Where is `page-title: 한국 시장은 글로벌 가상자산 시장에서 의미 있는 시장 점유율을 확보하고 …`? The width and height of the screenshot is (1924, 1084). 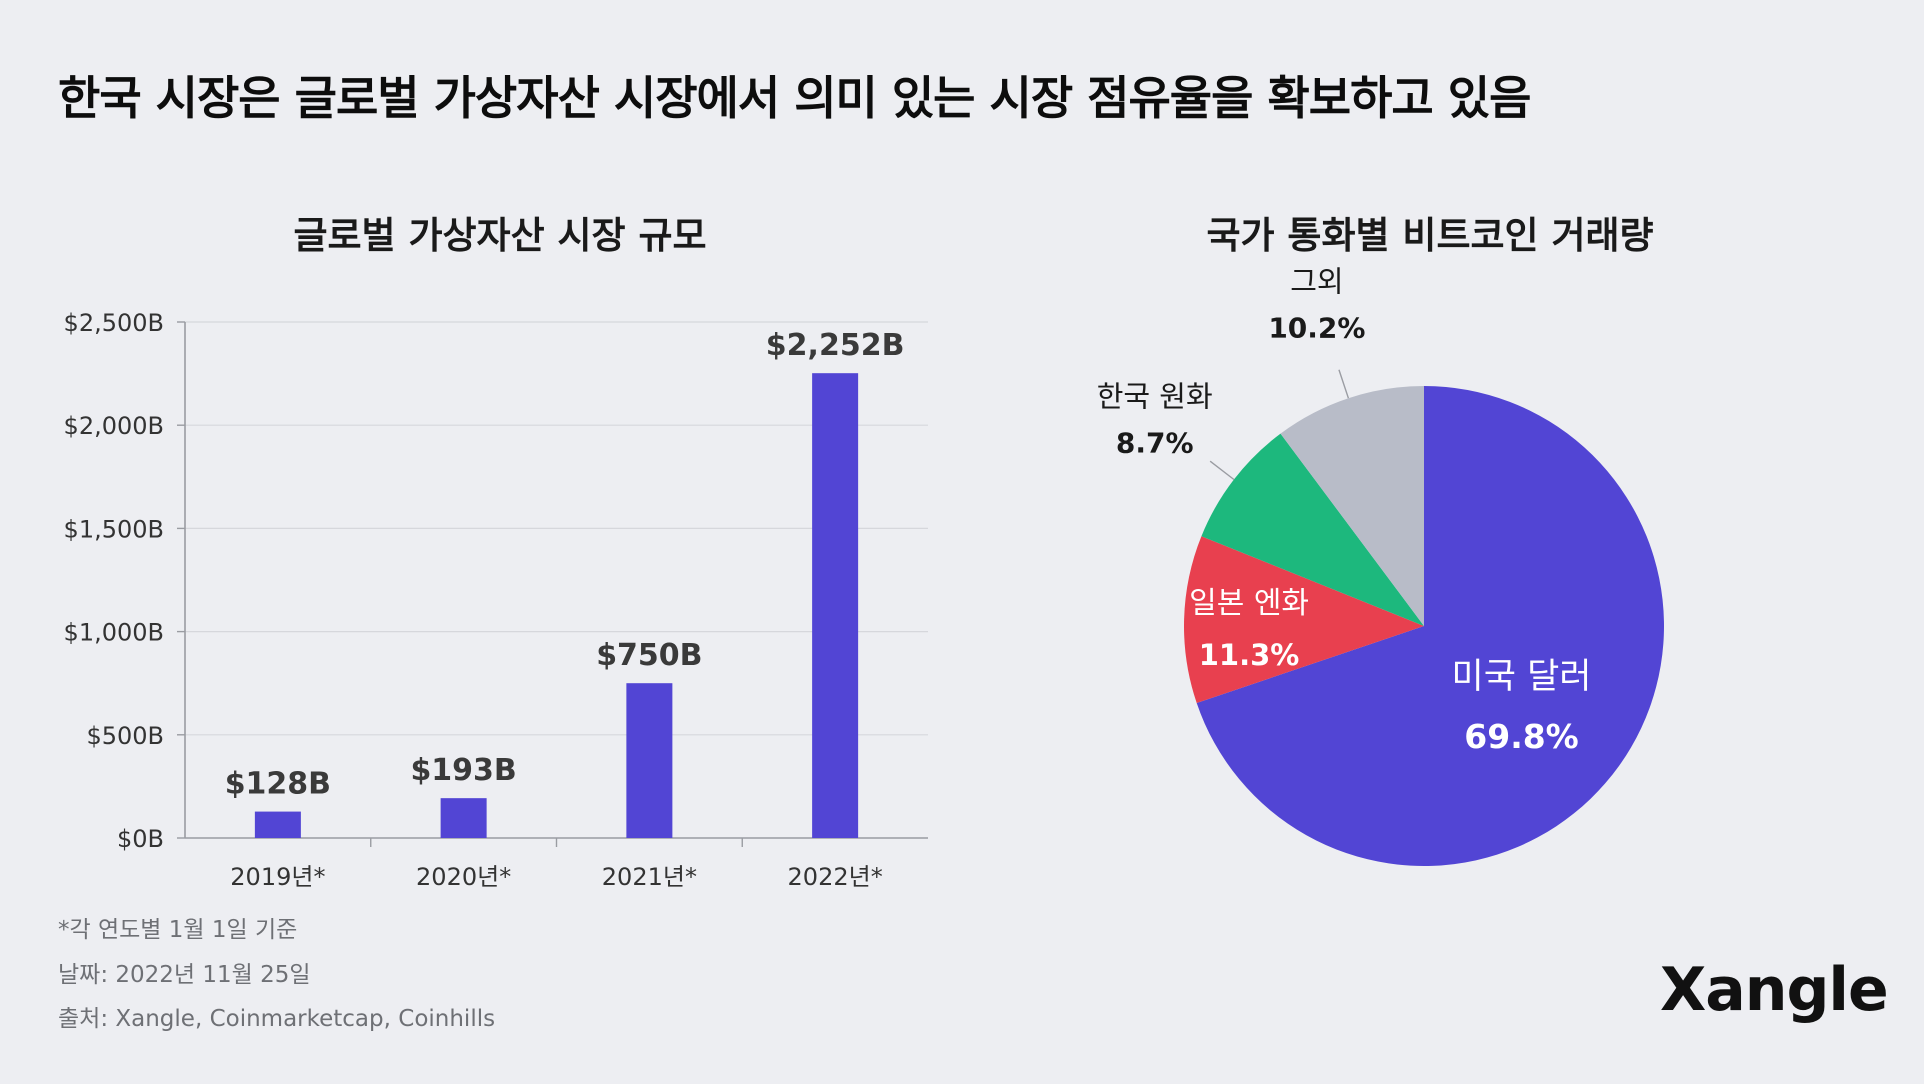 page-title: 한국 시장은 글로벌 가상자산 시장에서 의미 있는 시장 점유율을 확보하고 … is located at coordinates (794, 98).